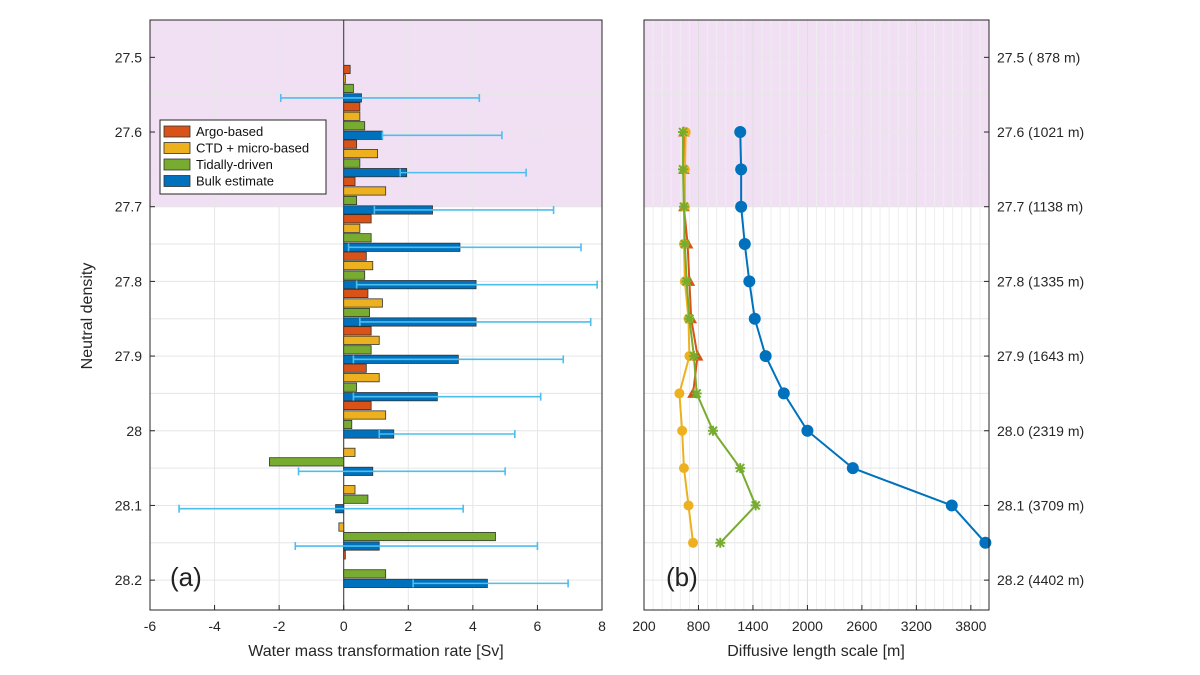 The height and width of the screenshot is (675, 1200). I want to click on legend-entry: Argo-based, so click(229, 131).